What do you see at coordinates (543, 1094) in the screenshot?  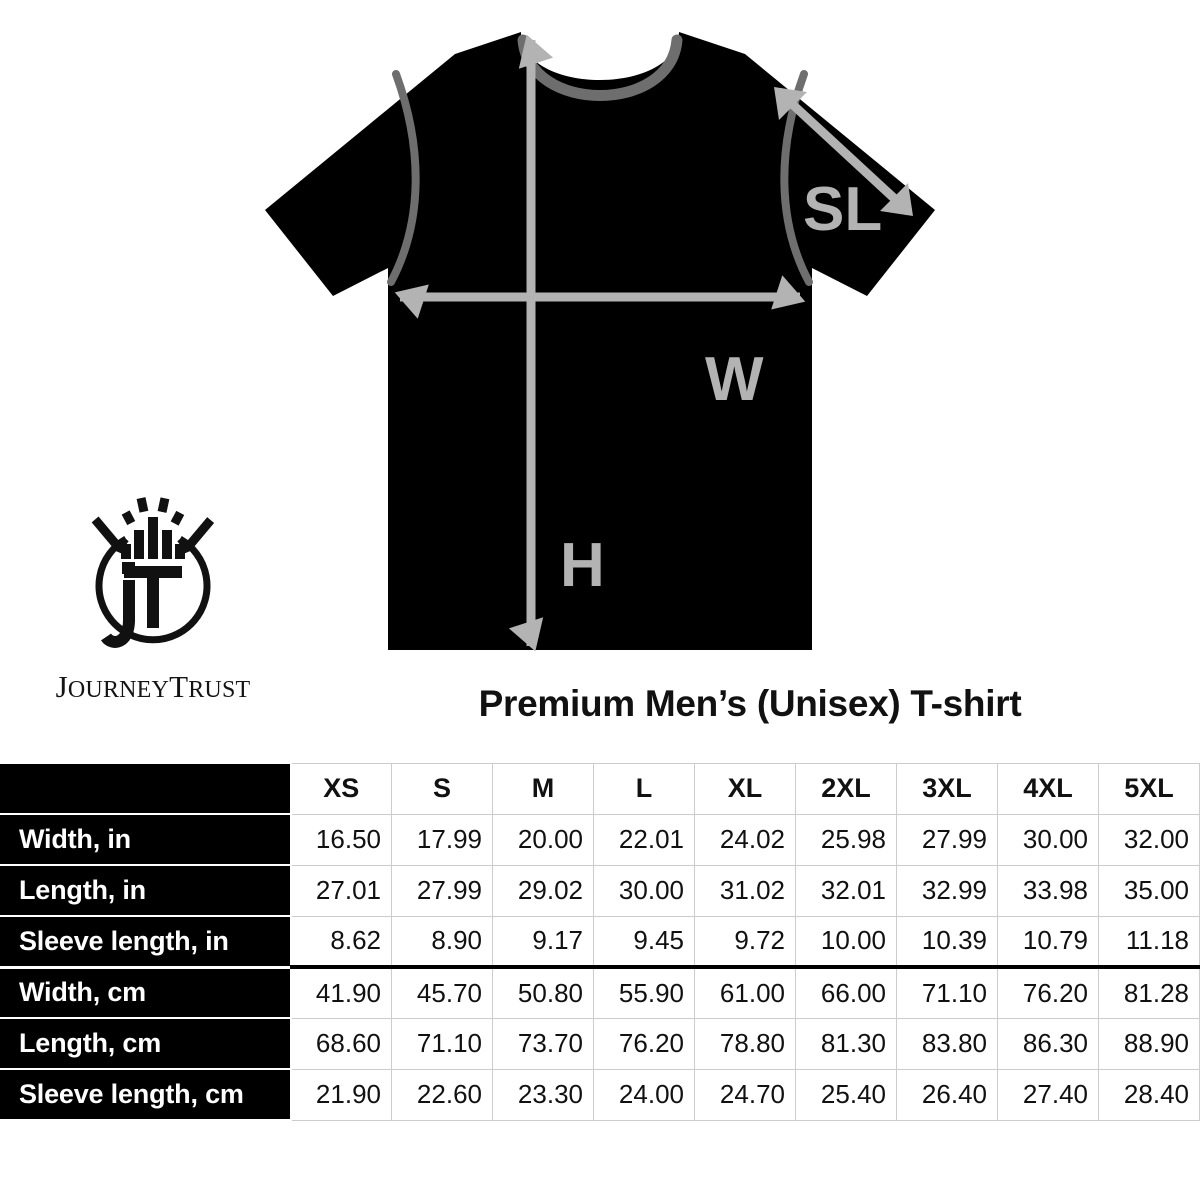 I see `cell-m-r5: 23.30` at bounding box center [543, 1094].